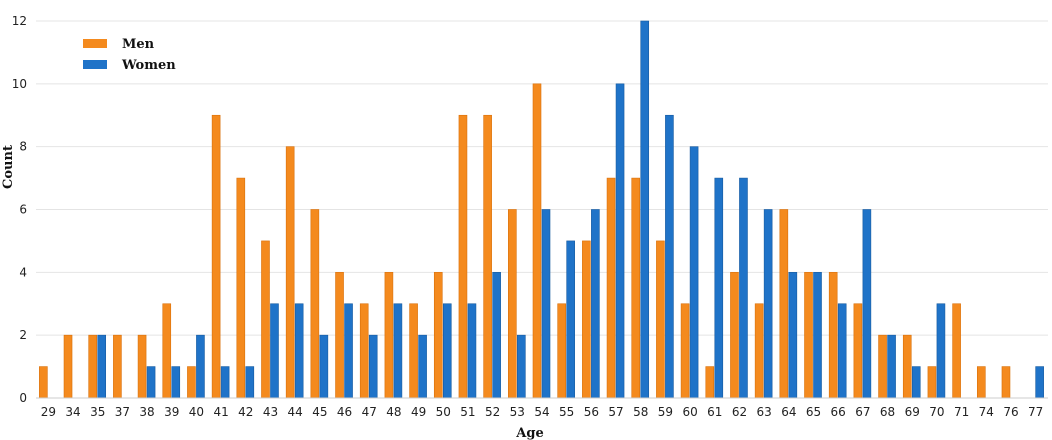  I want to click on x-tick-label: 35, so click(97, 412).